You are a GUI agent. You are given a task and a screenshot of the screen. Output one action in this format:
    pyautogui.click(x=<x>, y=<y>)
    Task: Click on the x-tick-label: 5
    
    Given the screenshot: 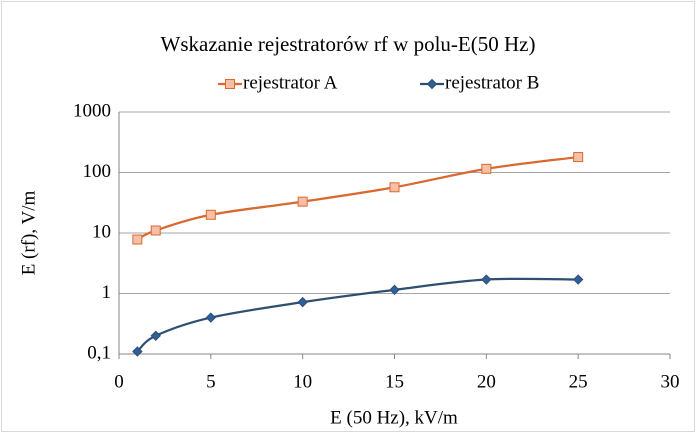 What is the action you would take?
    pyautogui.click(x=211, y=381)
    